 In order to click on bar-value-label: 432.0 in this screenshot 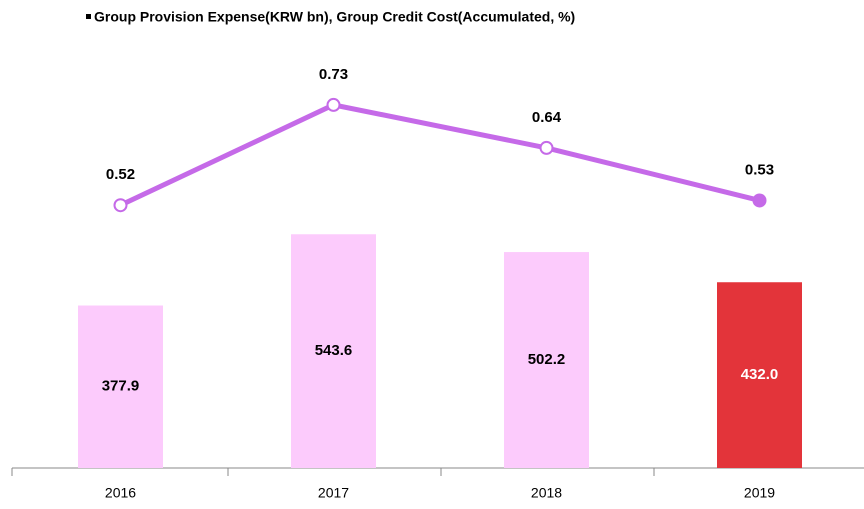, I will do `click(760, 374)`.